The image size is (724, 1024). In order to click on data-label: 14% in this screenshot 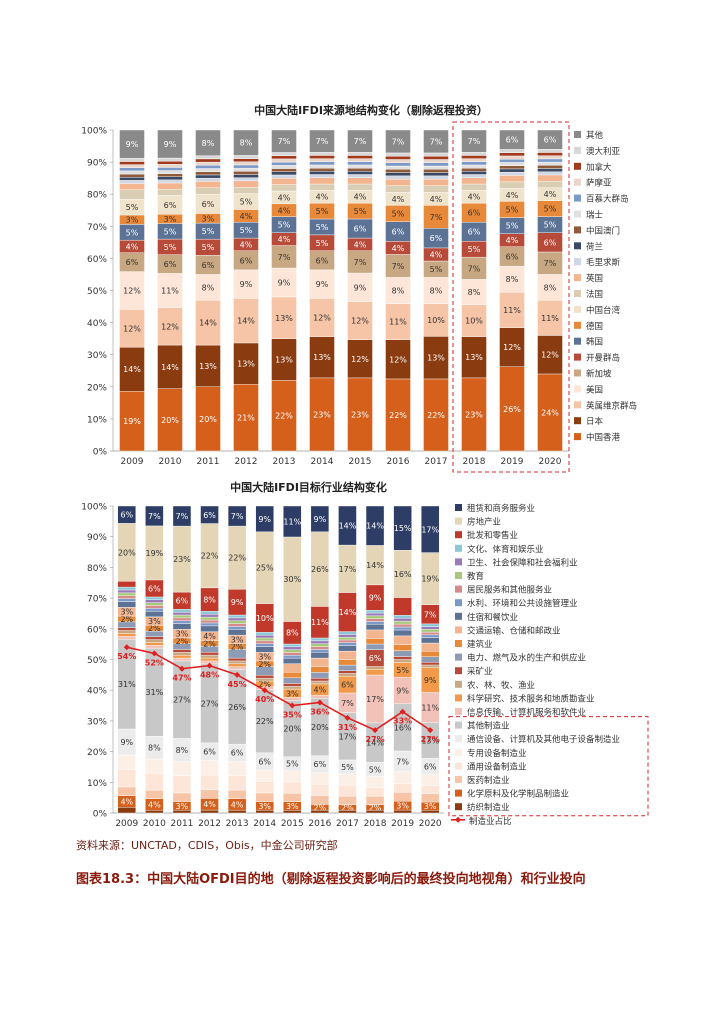, I will do `click(208, 323)`.